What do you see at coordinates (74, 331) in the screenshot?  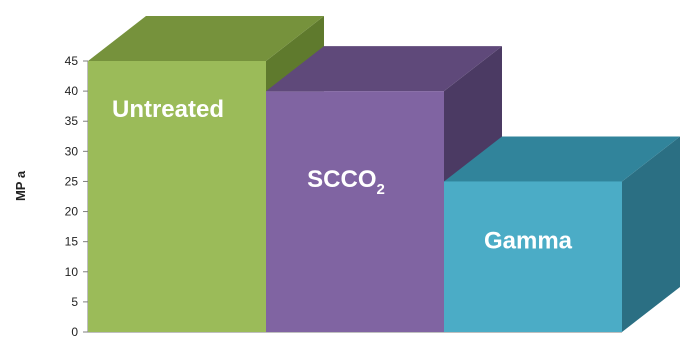 I see `y-tick-label: 0` at bounding box center [74, 331].